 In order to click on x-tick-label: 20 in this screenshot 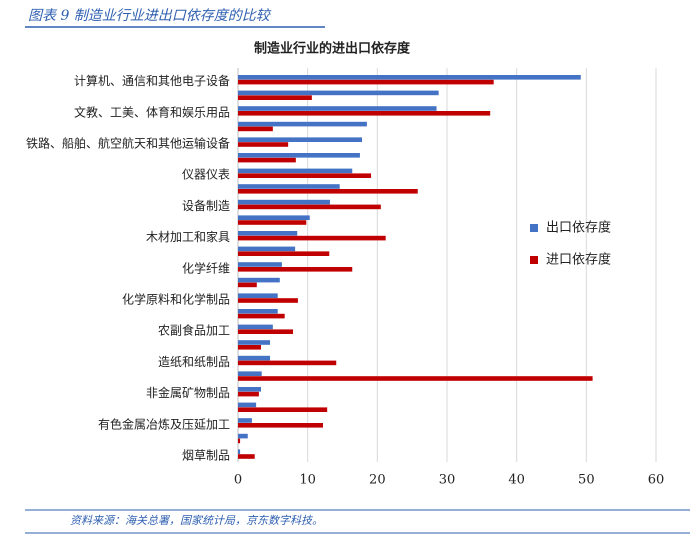, I will do `click(377, 480)`.